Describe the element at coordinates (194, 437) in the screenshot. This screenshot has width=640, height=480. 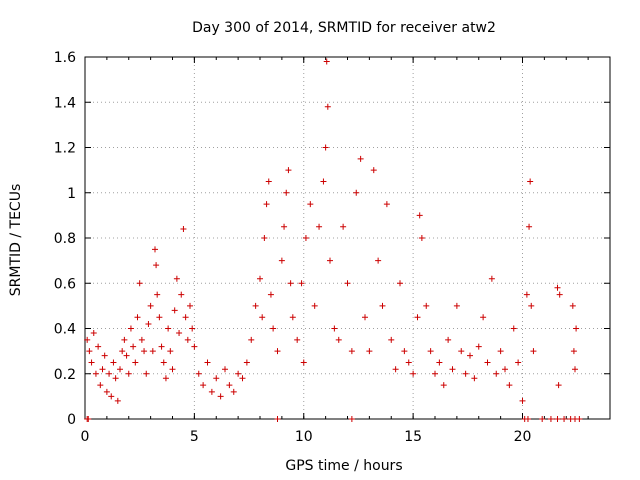
I see `x-tick-label: 5` at that location.